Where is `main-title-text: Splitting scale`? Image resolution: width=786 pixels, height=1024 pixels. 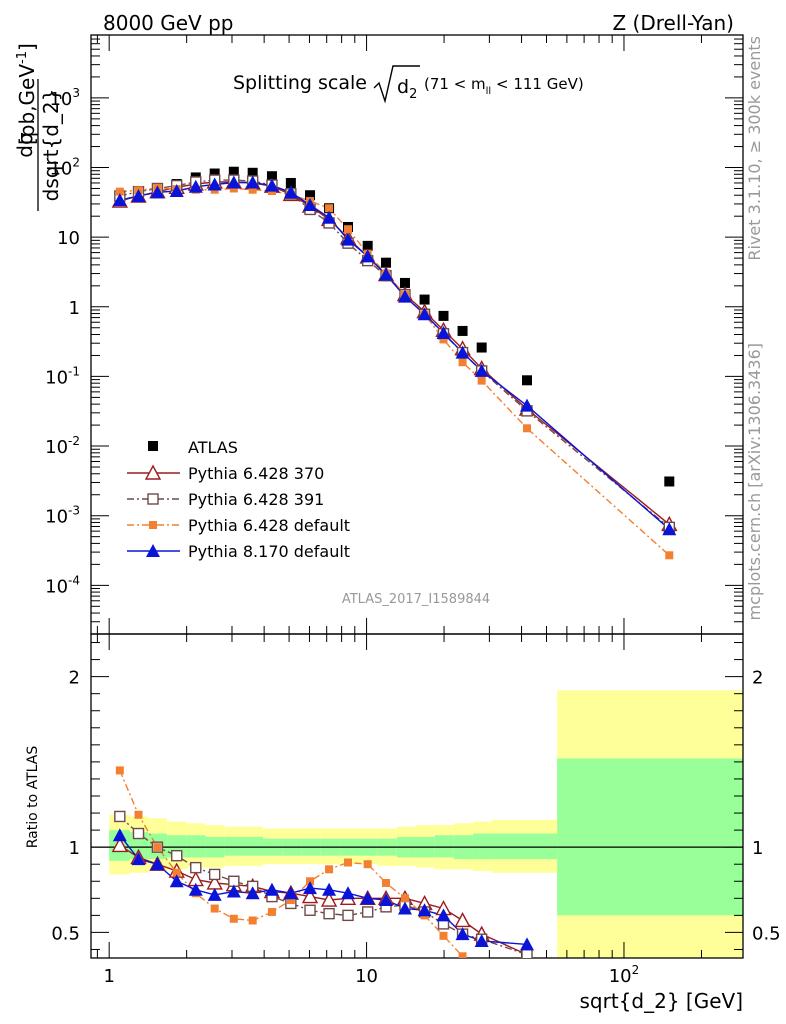
main-title-text: Splitting scale is located at coordinates (300, 83).